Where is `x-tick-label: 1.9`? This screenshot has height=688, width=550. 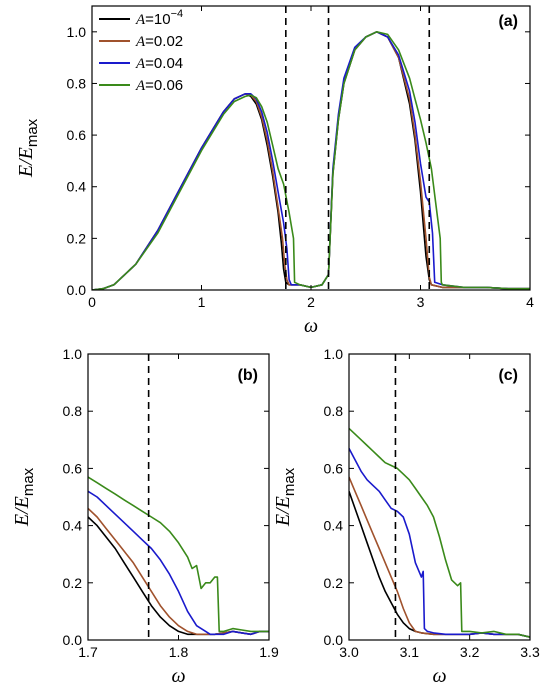
x-tick-label: 1.9 is located at coordinates (269, 652).